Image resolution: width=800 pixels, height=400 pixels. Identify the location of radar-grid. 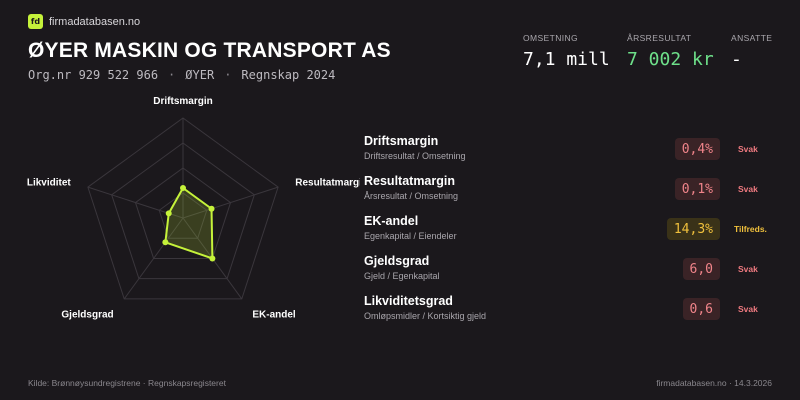
(183, 208).